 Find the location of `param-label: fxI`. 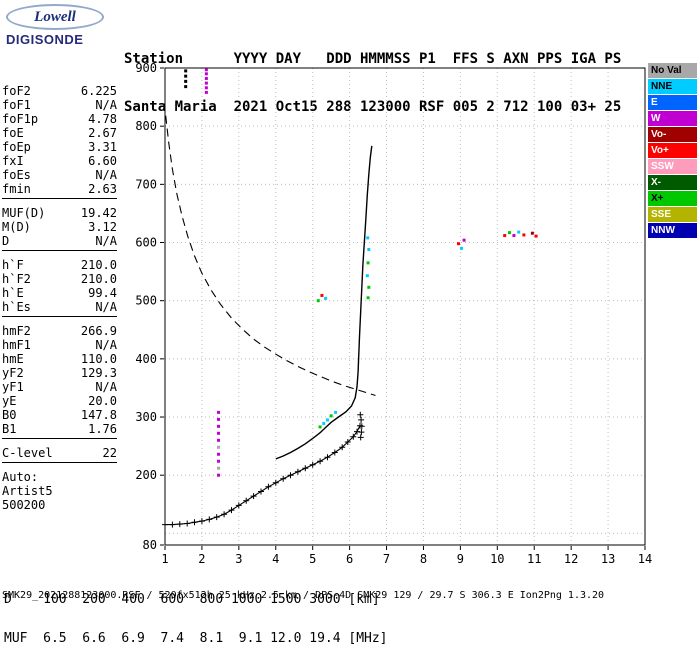

param-label: fxI is located at coordinates (13, 161).